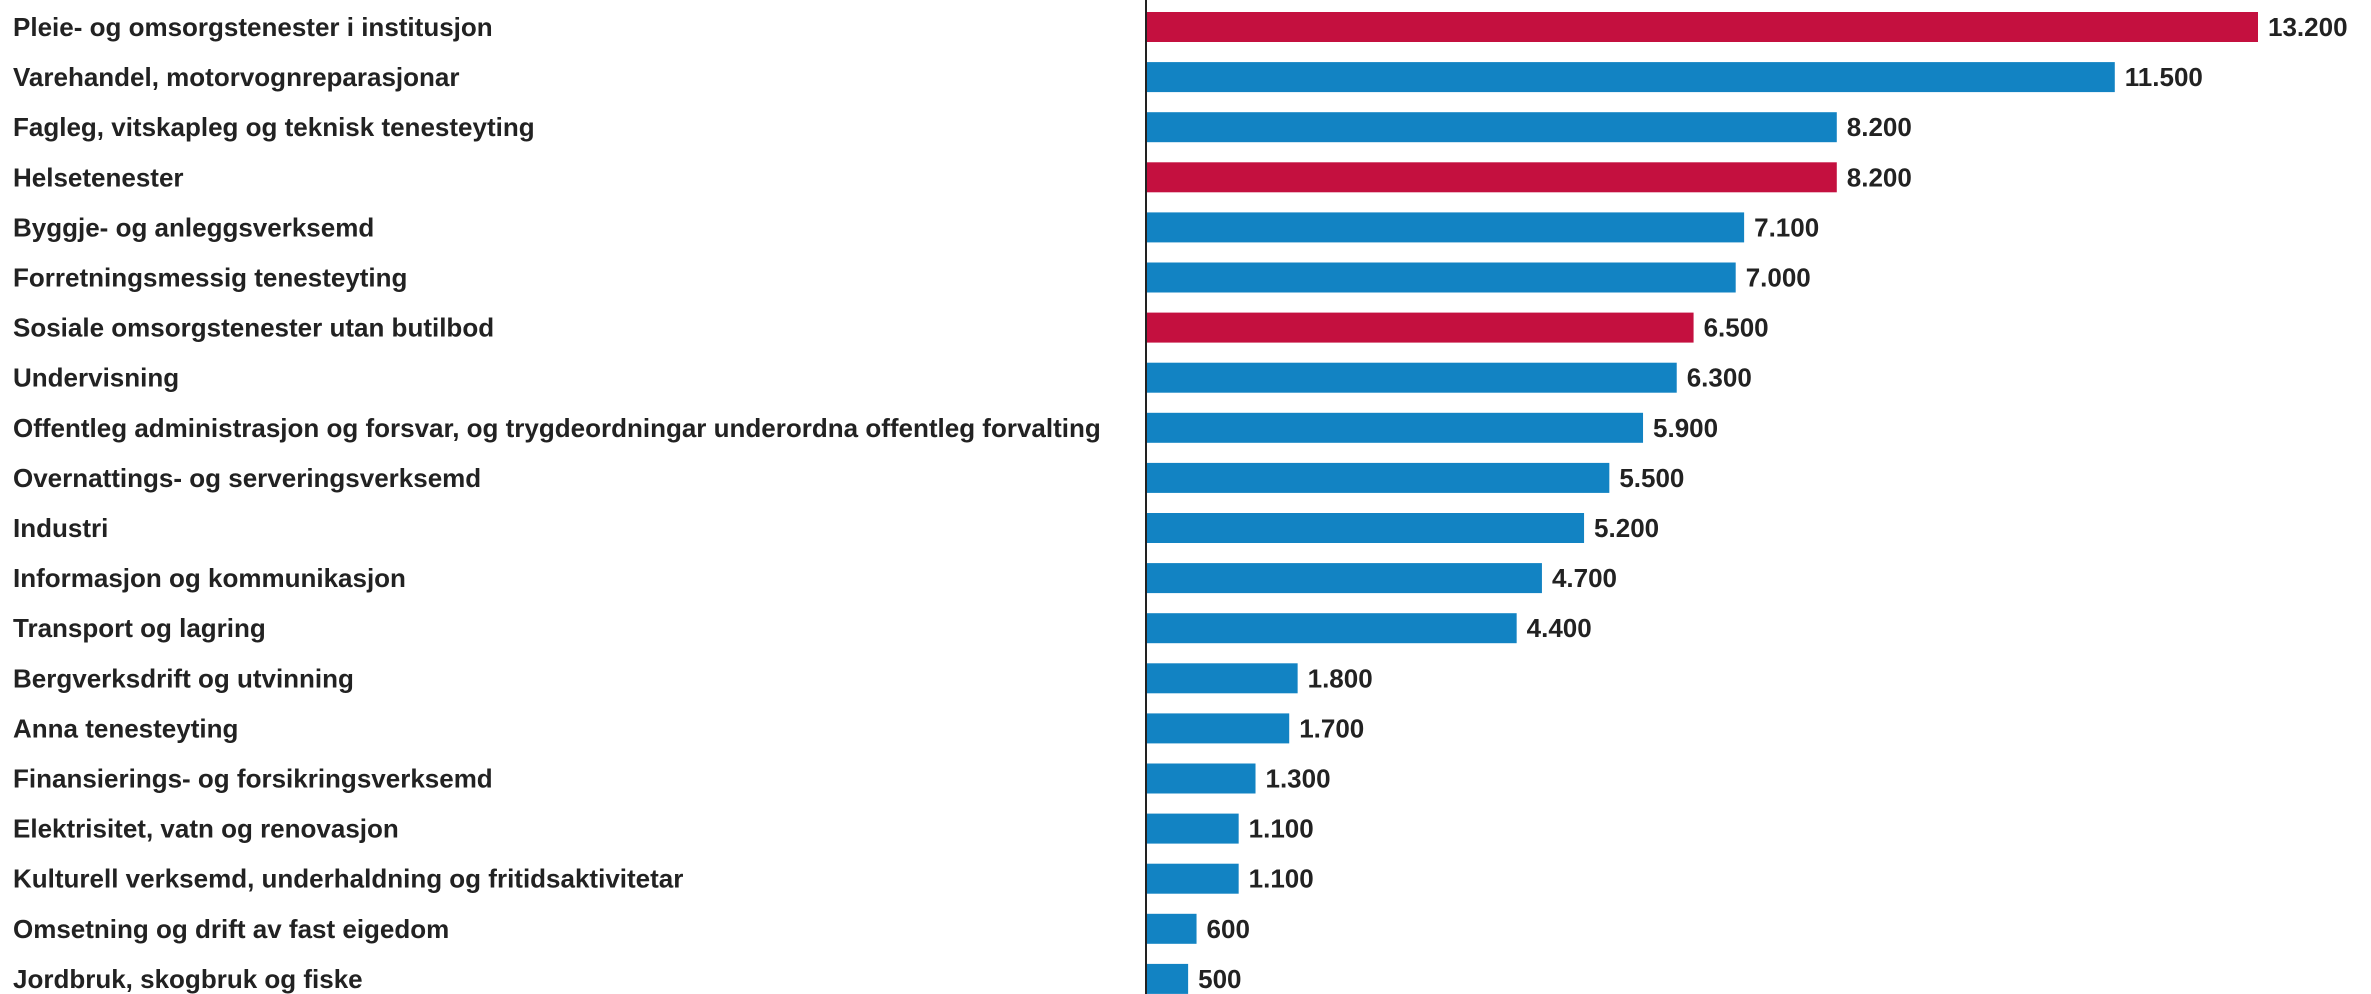  I want to click on value-label: 600, so click(1228, 929).